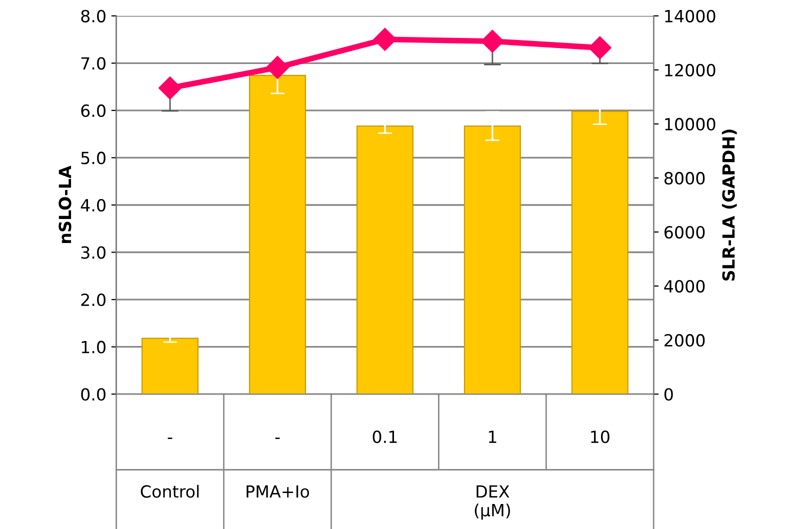 This screenshot has height=529, width=802. I want to click on y2-tick-label: 12000, so click(690, 70).